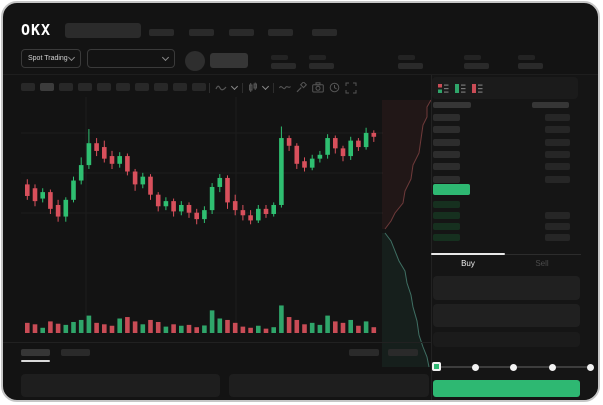  What do you see at coordinates (477, 88) in the screenshot?
I see `book-asks-icon` at bounding box center [477, 88].